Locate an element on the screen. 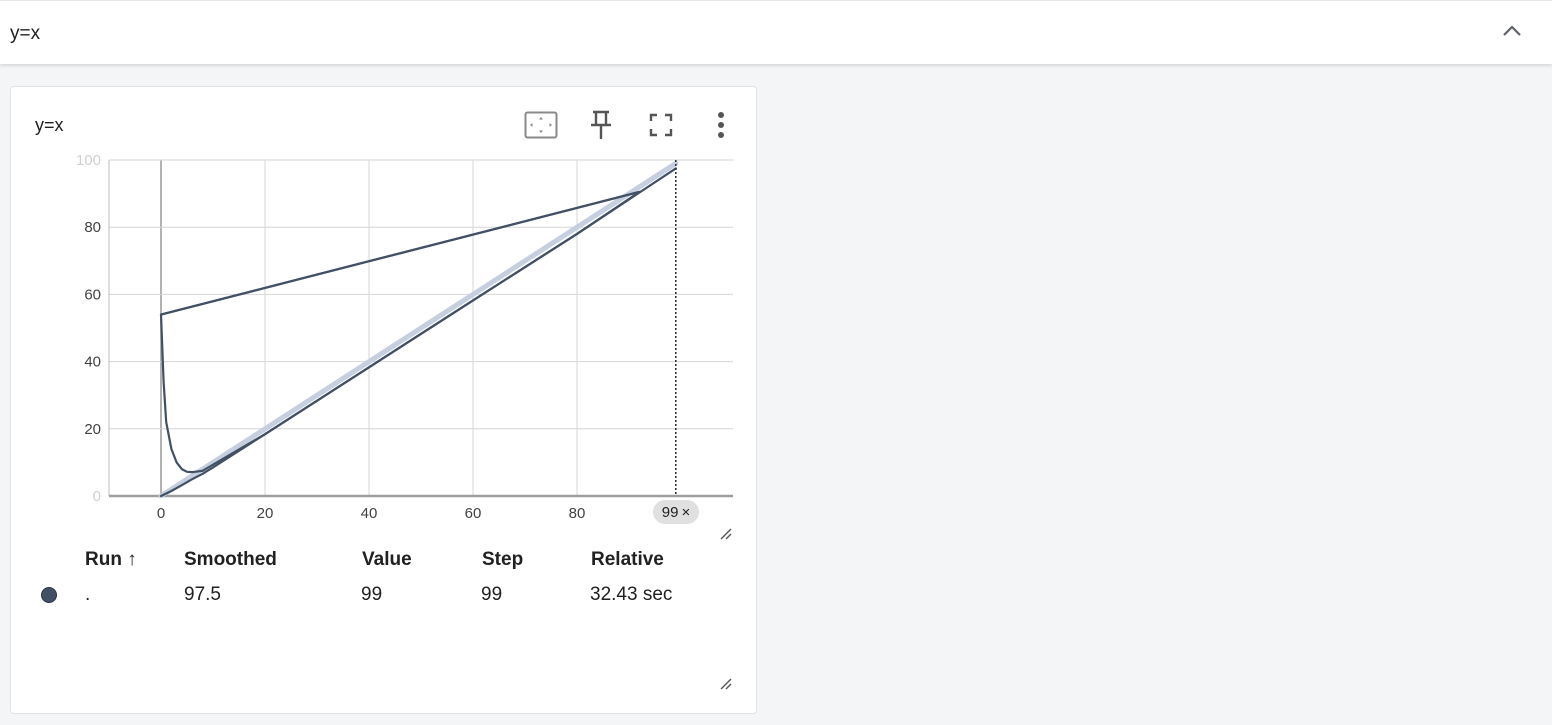  column-relative: Relative is located at coordinates (627, 559).